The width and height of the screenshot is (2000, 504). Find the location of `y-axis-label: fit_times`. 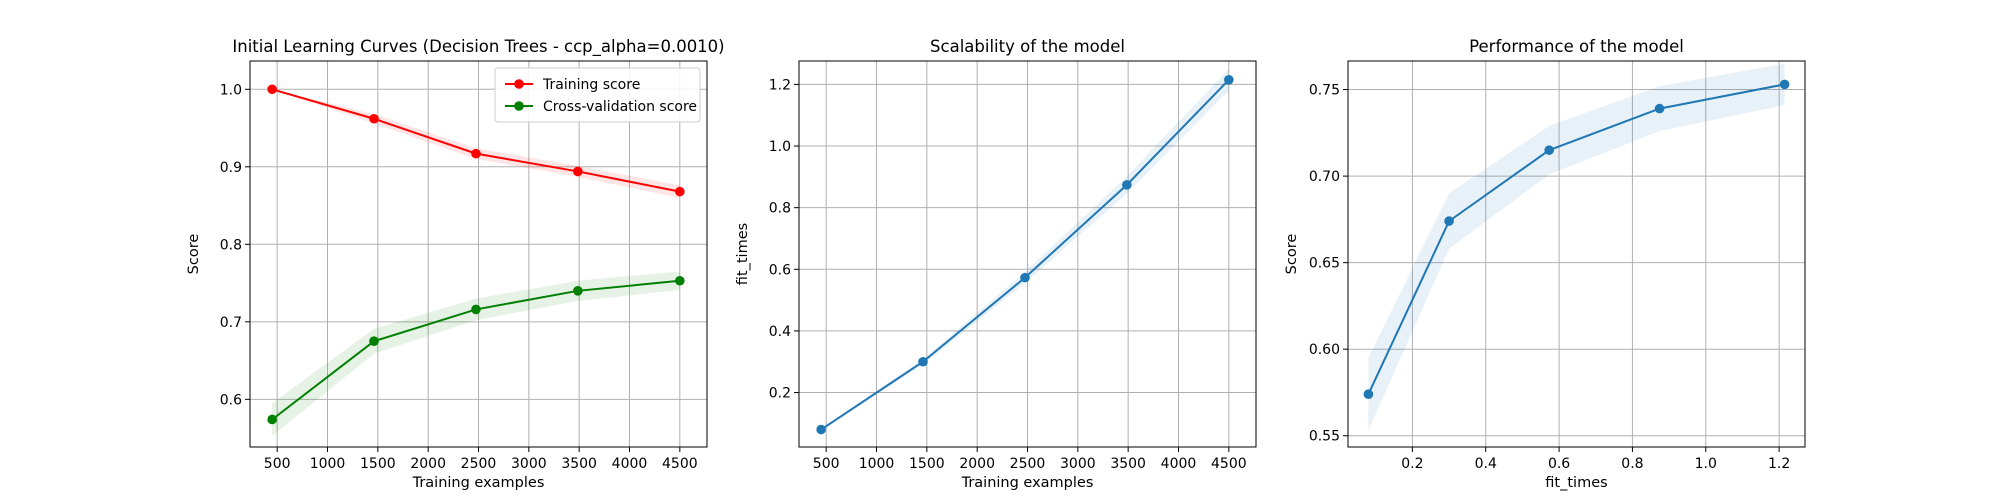

y-axis-label: fit_times is located at coordinates (743, 254).